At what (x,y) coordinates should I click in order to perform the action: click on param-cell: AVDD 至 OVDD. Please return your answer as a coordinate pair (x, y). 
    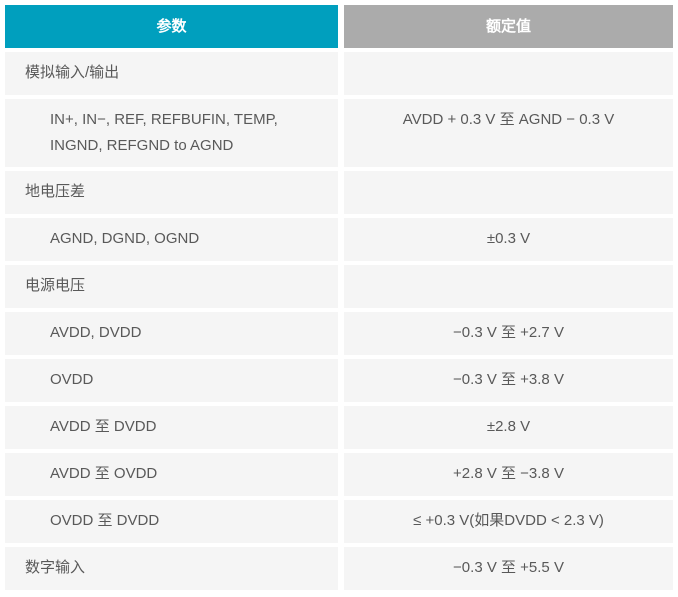
    Looking at the image, I should click on (171, 474).